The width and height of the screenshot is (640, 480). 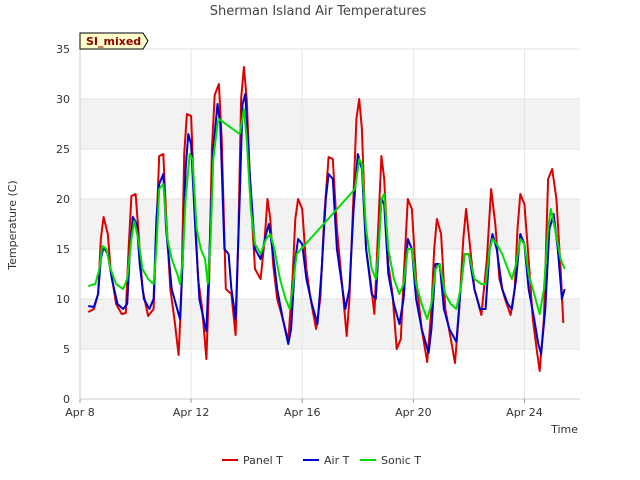 What do you see at coordinates (63, 149) in the screenshot?
I see `y-tick-label: 25` at bounding box center [63, 149].